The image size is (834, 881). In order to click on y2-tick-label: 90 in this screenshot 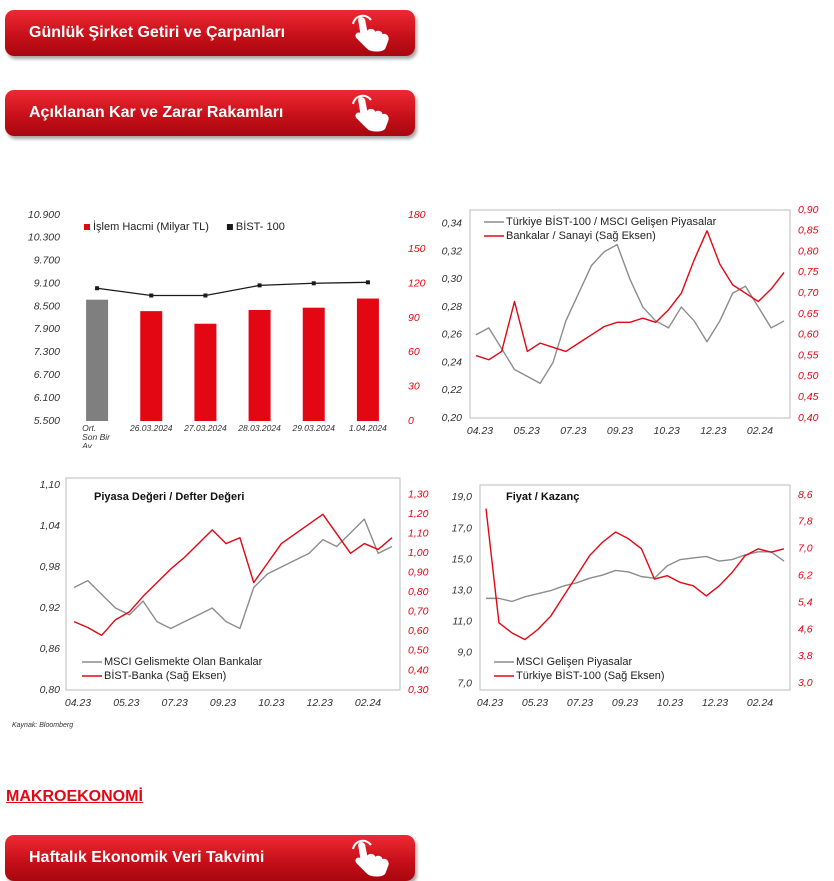, I will do `click(414, 318)`.